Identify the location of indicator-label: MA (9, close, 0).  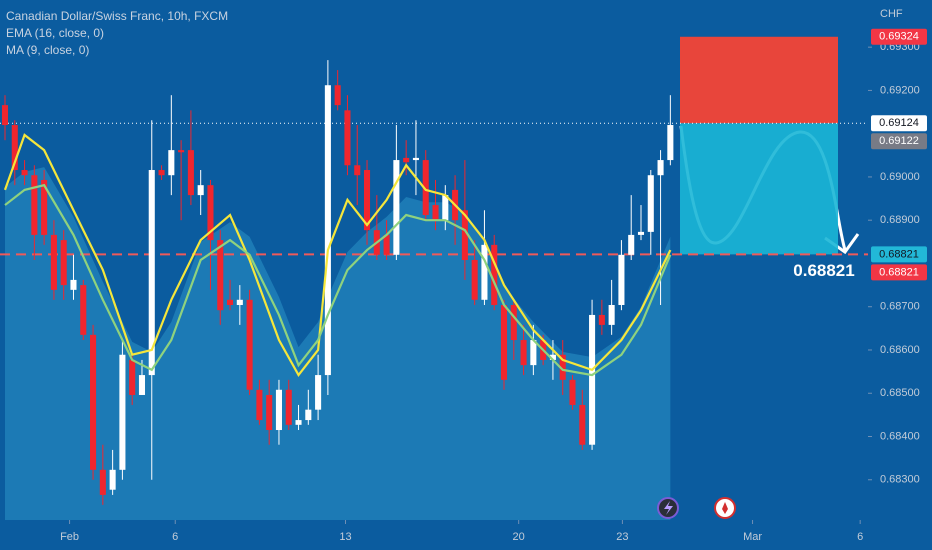
(47, 50).